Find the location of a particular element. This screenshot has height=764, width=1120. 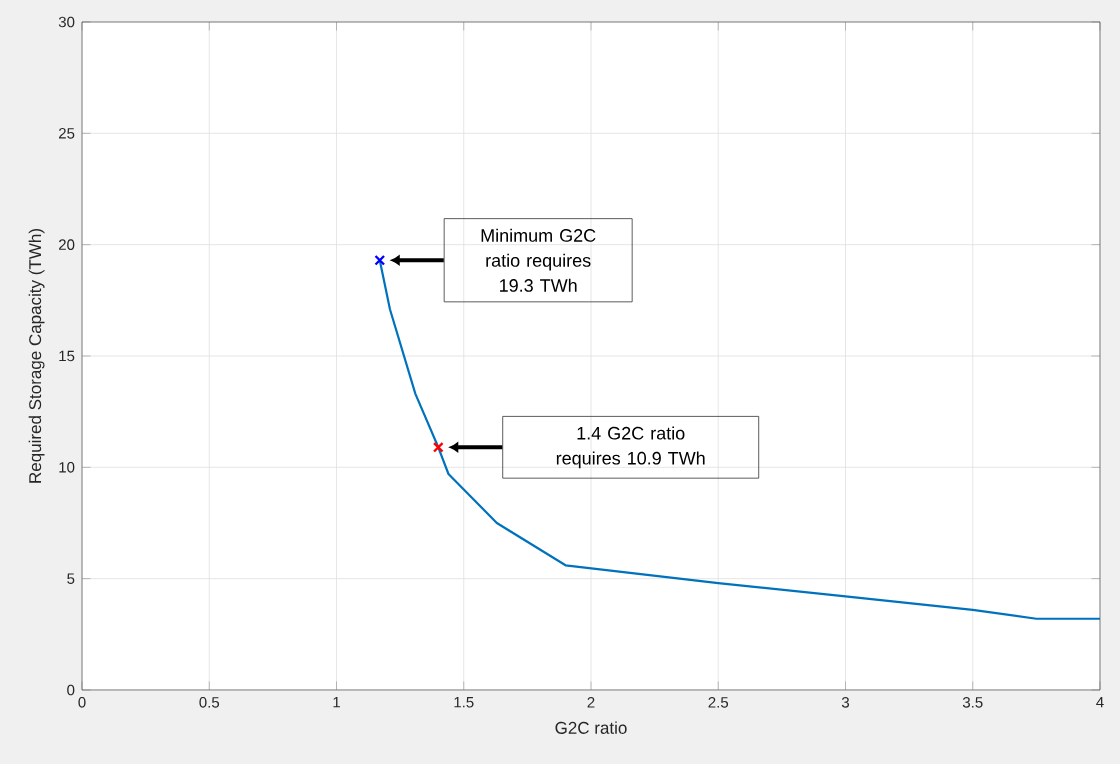

y-tick-label: 10 is located at coordinates (67, 467).